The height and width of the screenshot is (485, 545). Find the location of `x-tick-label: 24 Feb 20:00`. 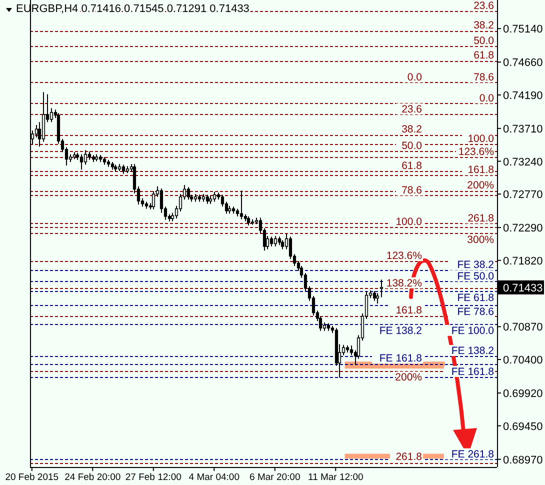

x-tick-label: 24 Feb 20:00 is located at coordinates (92, 477).